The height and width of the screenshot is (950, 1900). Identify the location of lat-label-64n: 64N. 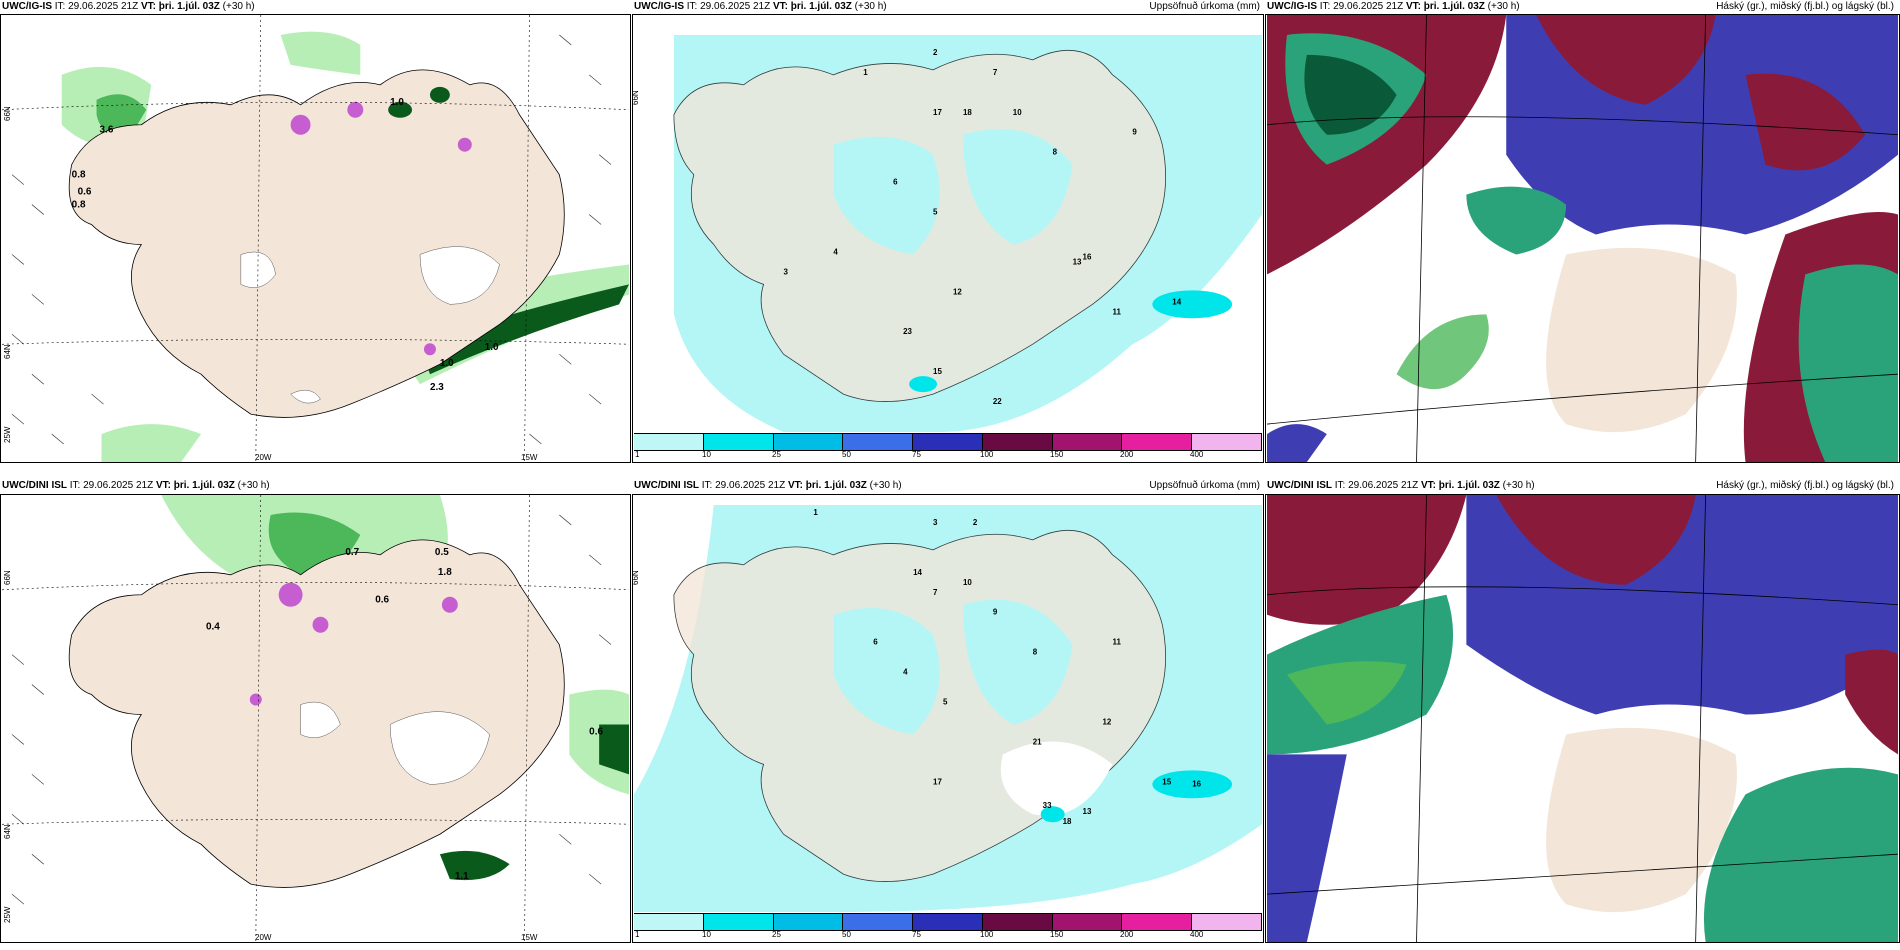
(7, 351).